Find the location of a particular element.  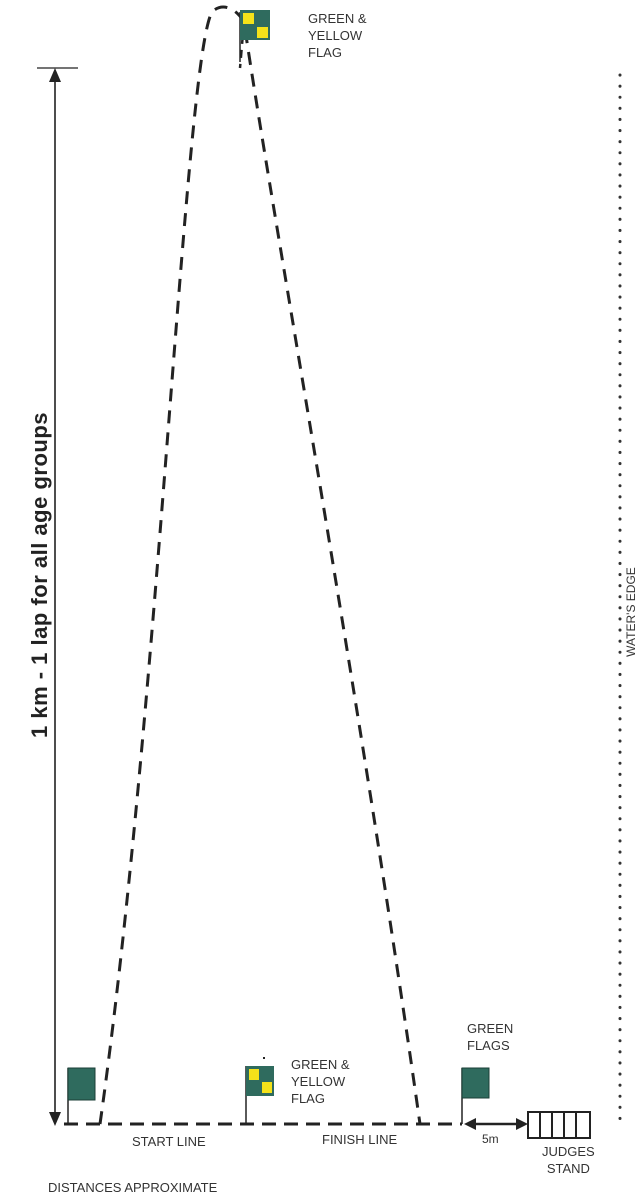

bottom-flag-label: GREEN & YELLOW FLAG is located at coordinates (320, 1081).